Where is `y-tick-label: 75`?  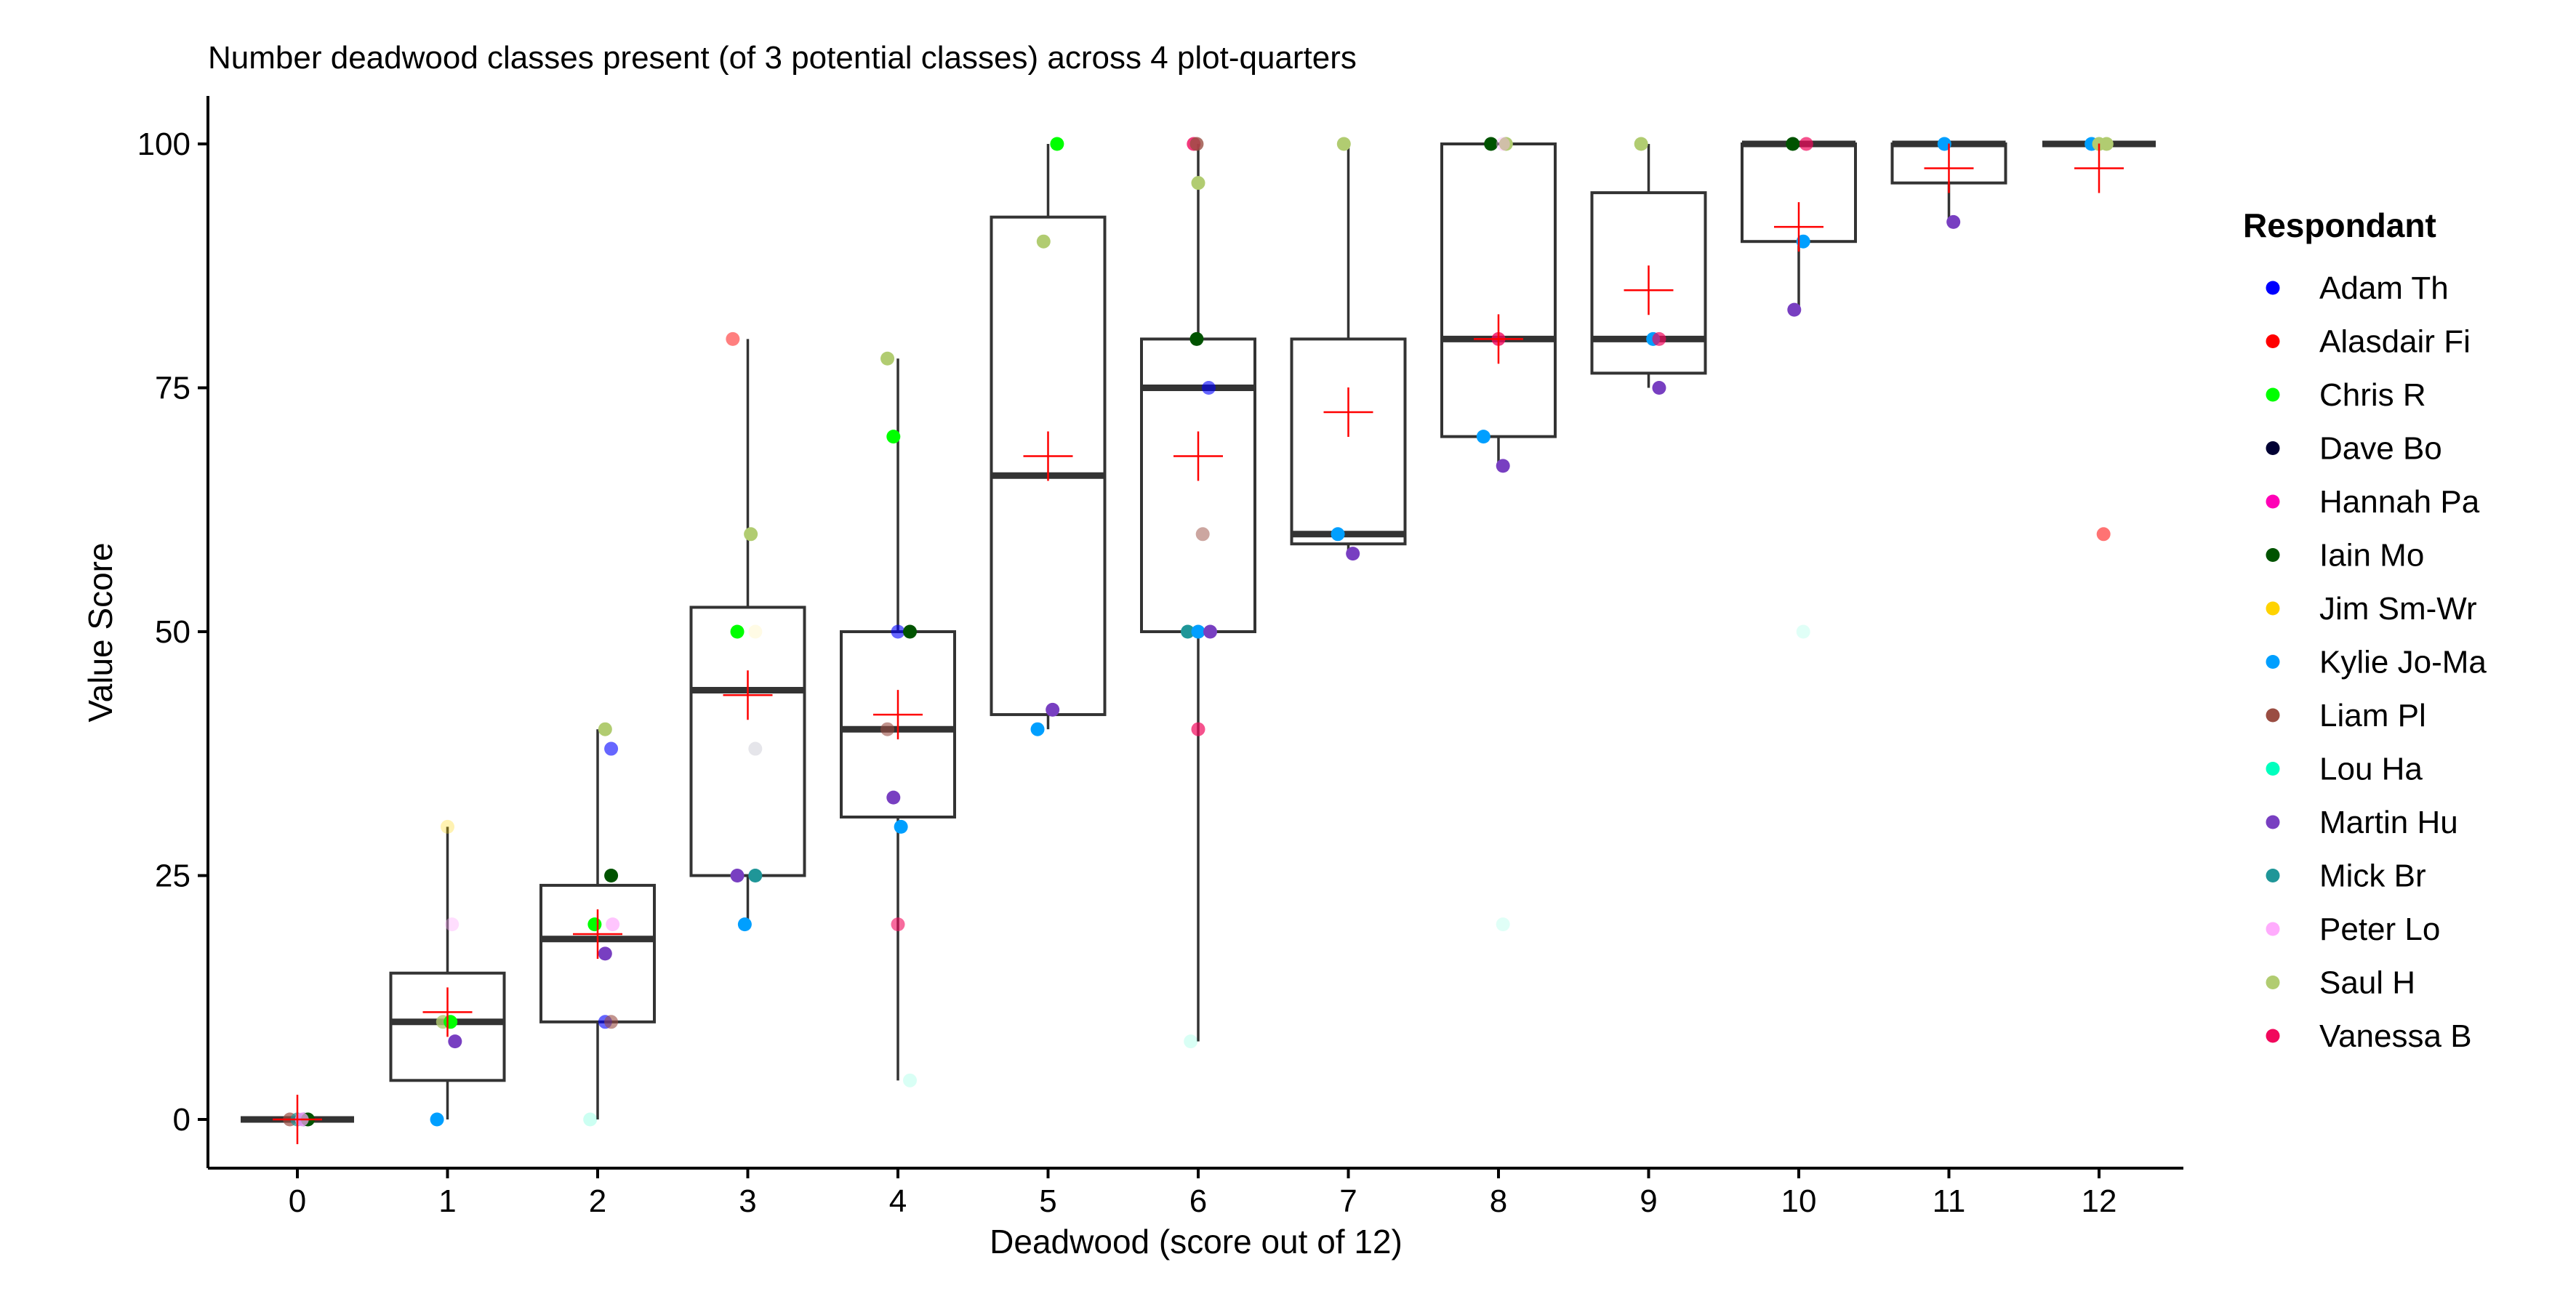
y-tick-label: 75 is located at coordinates (172, 389).